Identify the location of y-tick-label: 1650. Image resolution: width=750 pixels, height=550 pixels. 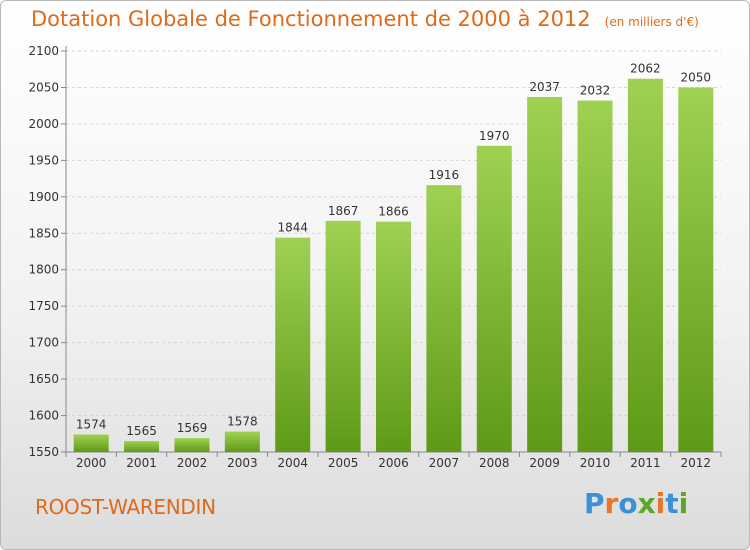
(43, 379).